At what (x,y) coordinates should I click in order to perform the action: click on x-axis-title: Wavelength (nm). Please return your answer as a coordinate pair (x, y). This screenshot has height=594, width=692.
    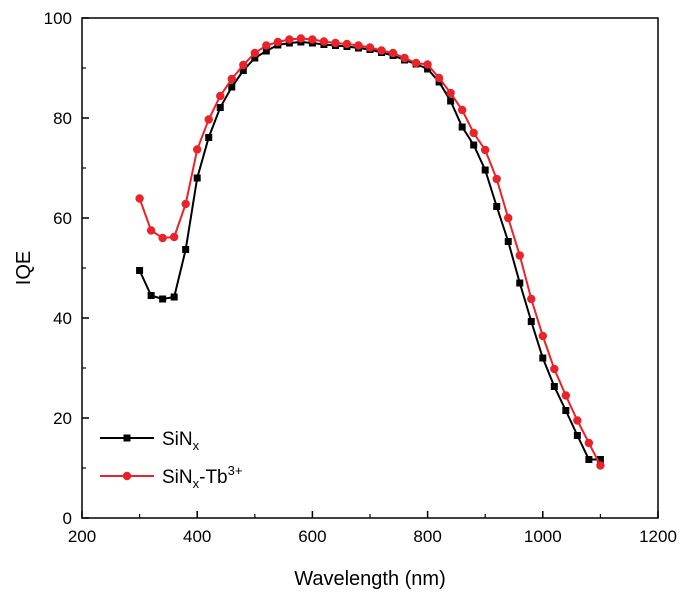
    Looking at the image, I should click on (370, 579).